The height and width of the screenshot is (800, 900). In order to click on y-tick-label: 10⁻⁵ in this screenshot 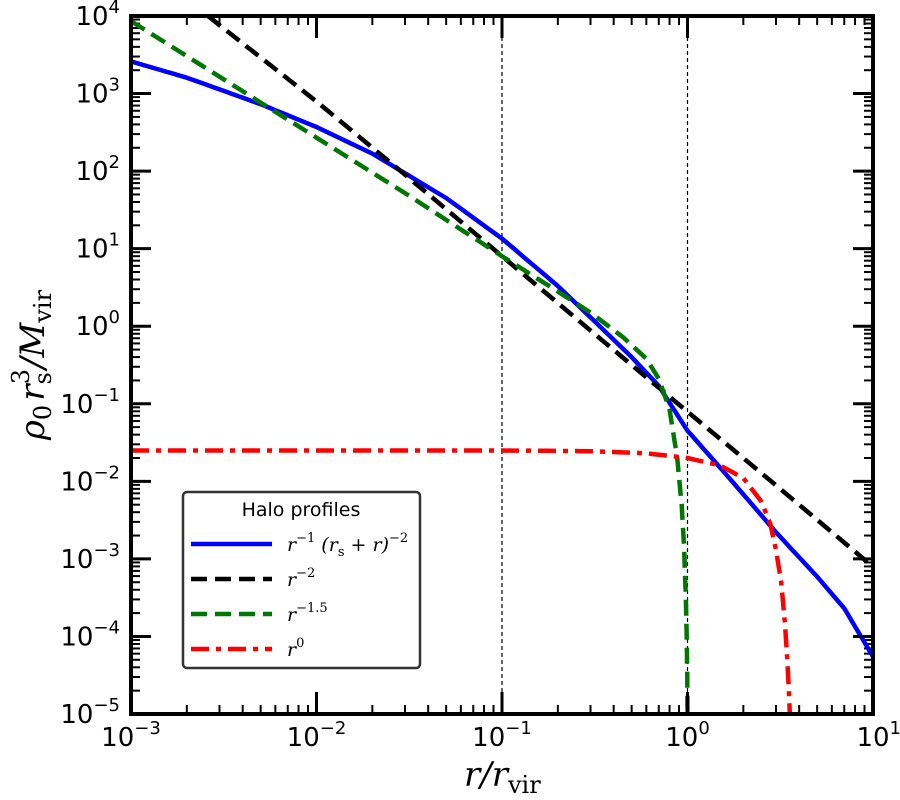, I will do `click(90, 712)`.